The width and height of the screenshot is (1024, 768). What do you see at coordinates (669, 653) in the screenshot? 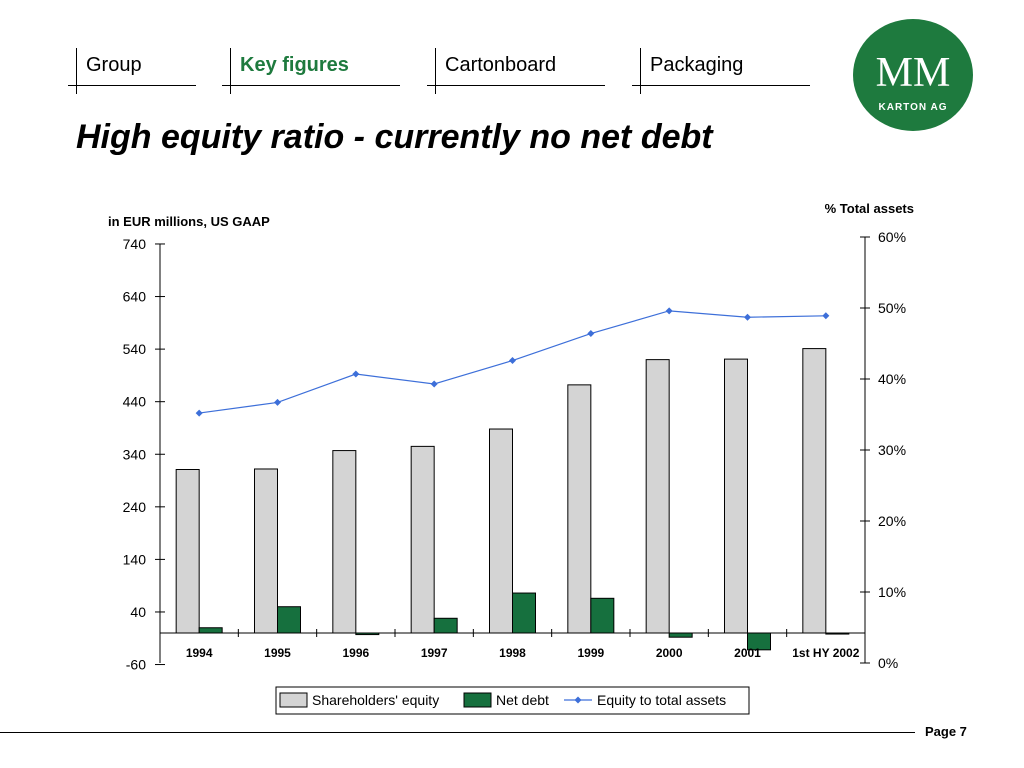
I see `x-tick-label: 2000` at bounding box center [669, 653].